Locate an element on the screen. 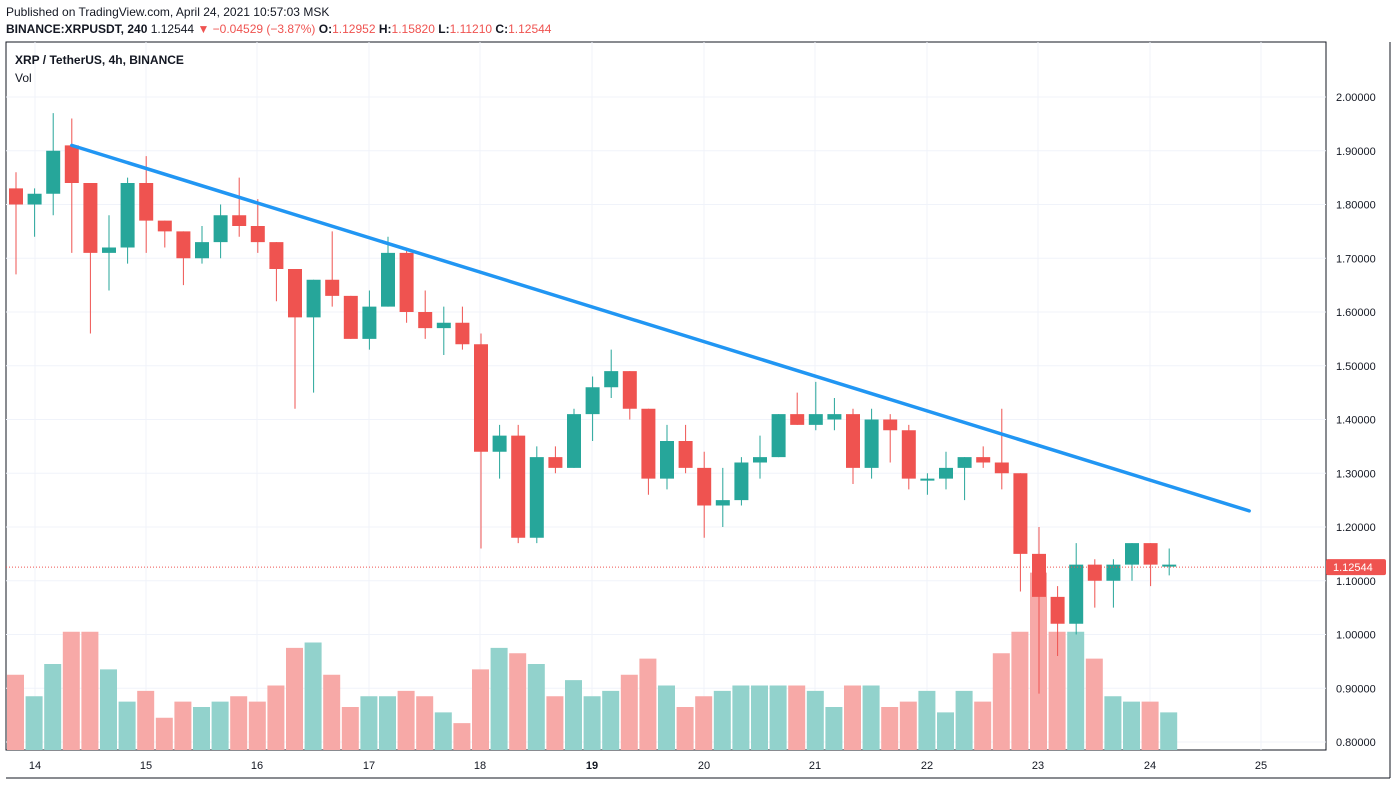 Image resolution: width=1396 pixels, height=785 pixels. last-price-tag is located at coordinates (1356, 567).